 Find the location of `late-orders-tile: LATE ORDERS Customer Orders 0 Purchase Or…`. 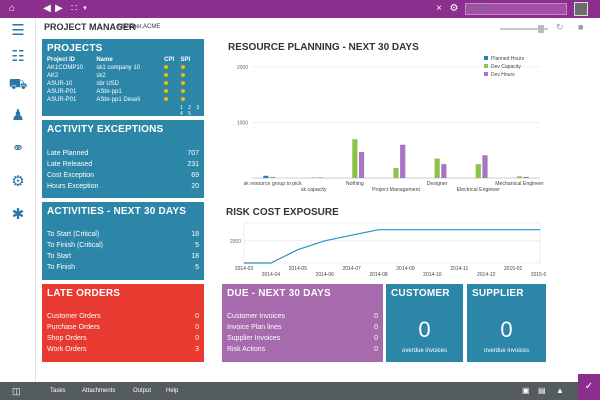

late-orders-tile: LATE ORDERS Customer Orders 0 Purchase Or… is located at coordinates (123, 323).